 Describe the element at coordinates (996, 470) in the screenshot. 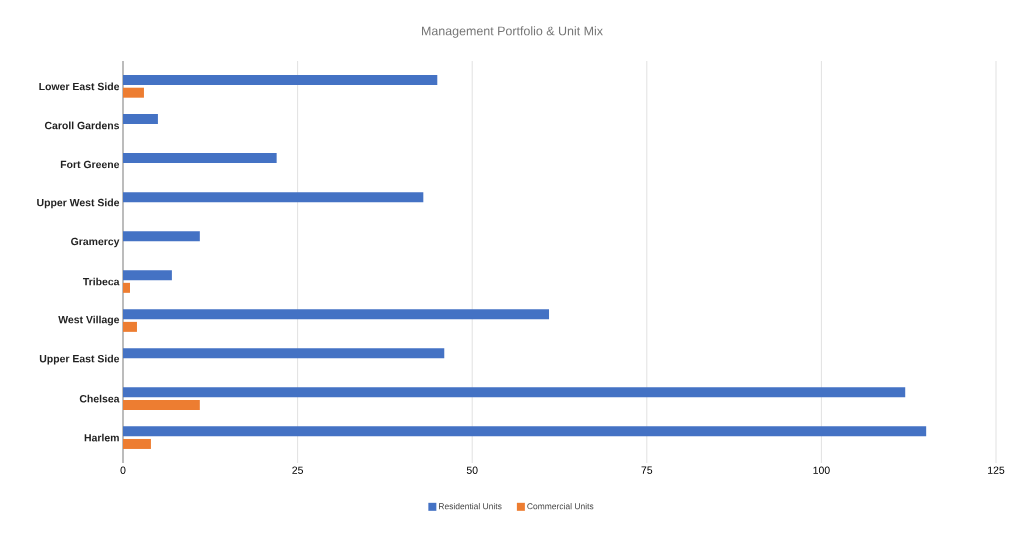

I see `x-tick-label: 125` at that location.